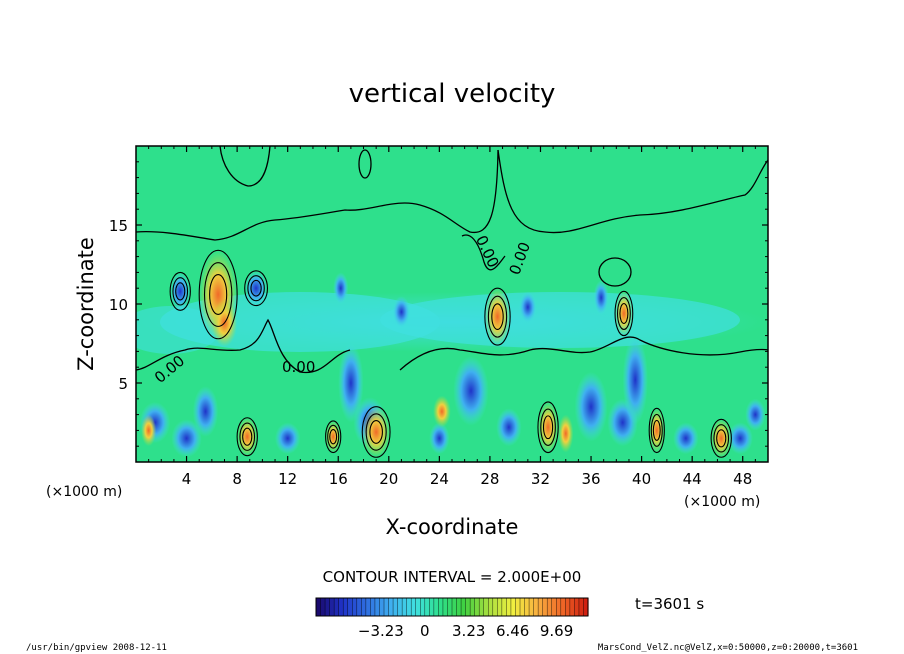 This screenshot has height=654, width=904. Describe the element at coordinates (669, 604) in the screenshot. I see `time-label: t=3601 s` at that location.